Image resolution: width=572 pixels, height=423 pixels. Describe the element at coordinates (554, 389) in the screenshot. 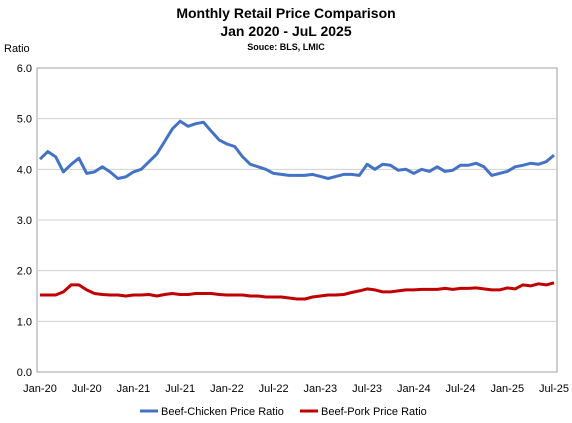

I see `x-tick-label: Jul-25` at that location.